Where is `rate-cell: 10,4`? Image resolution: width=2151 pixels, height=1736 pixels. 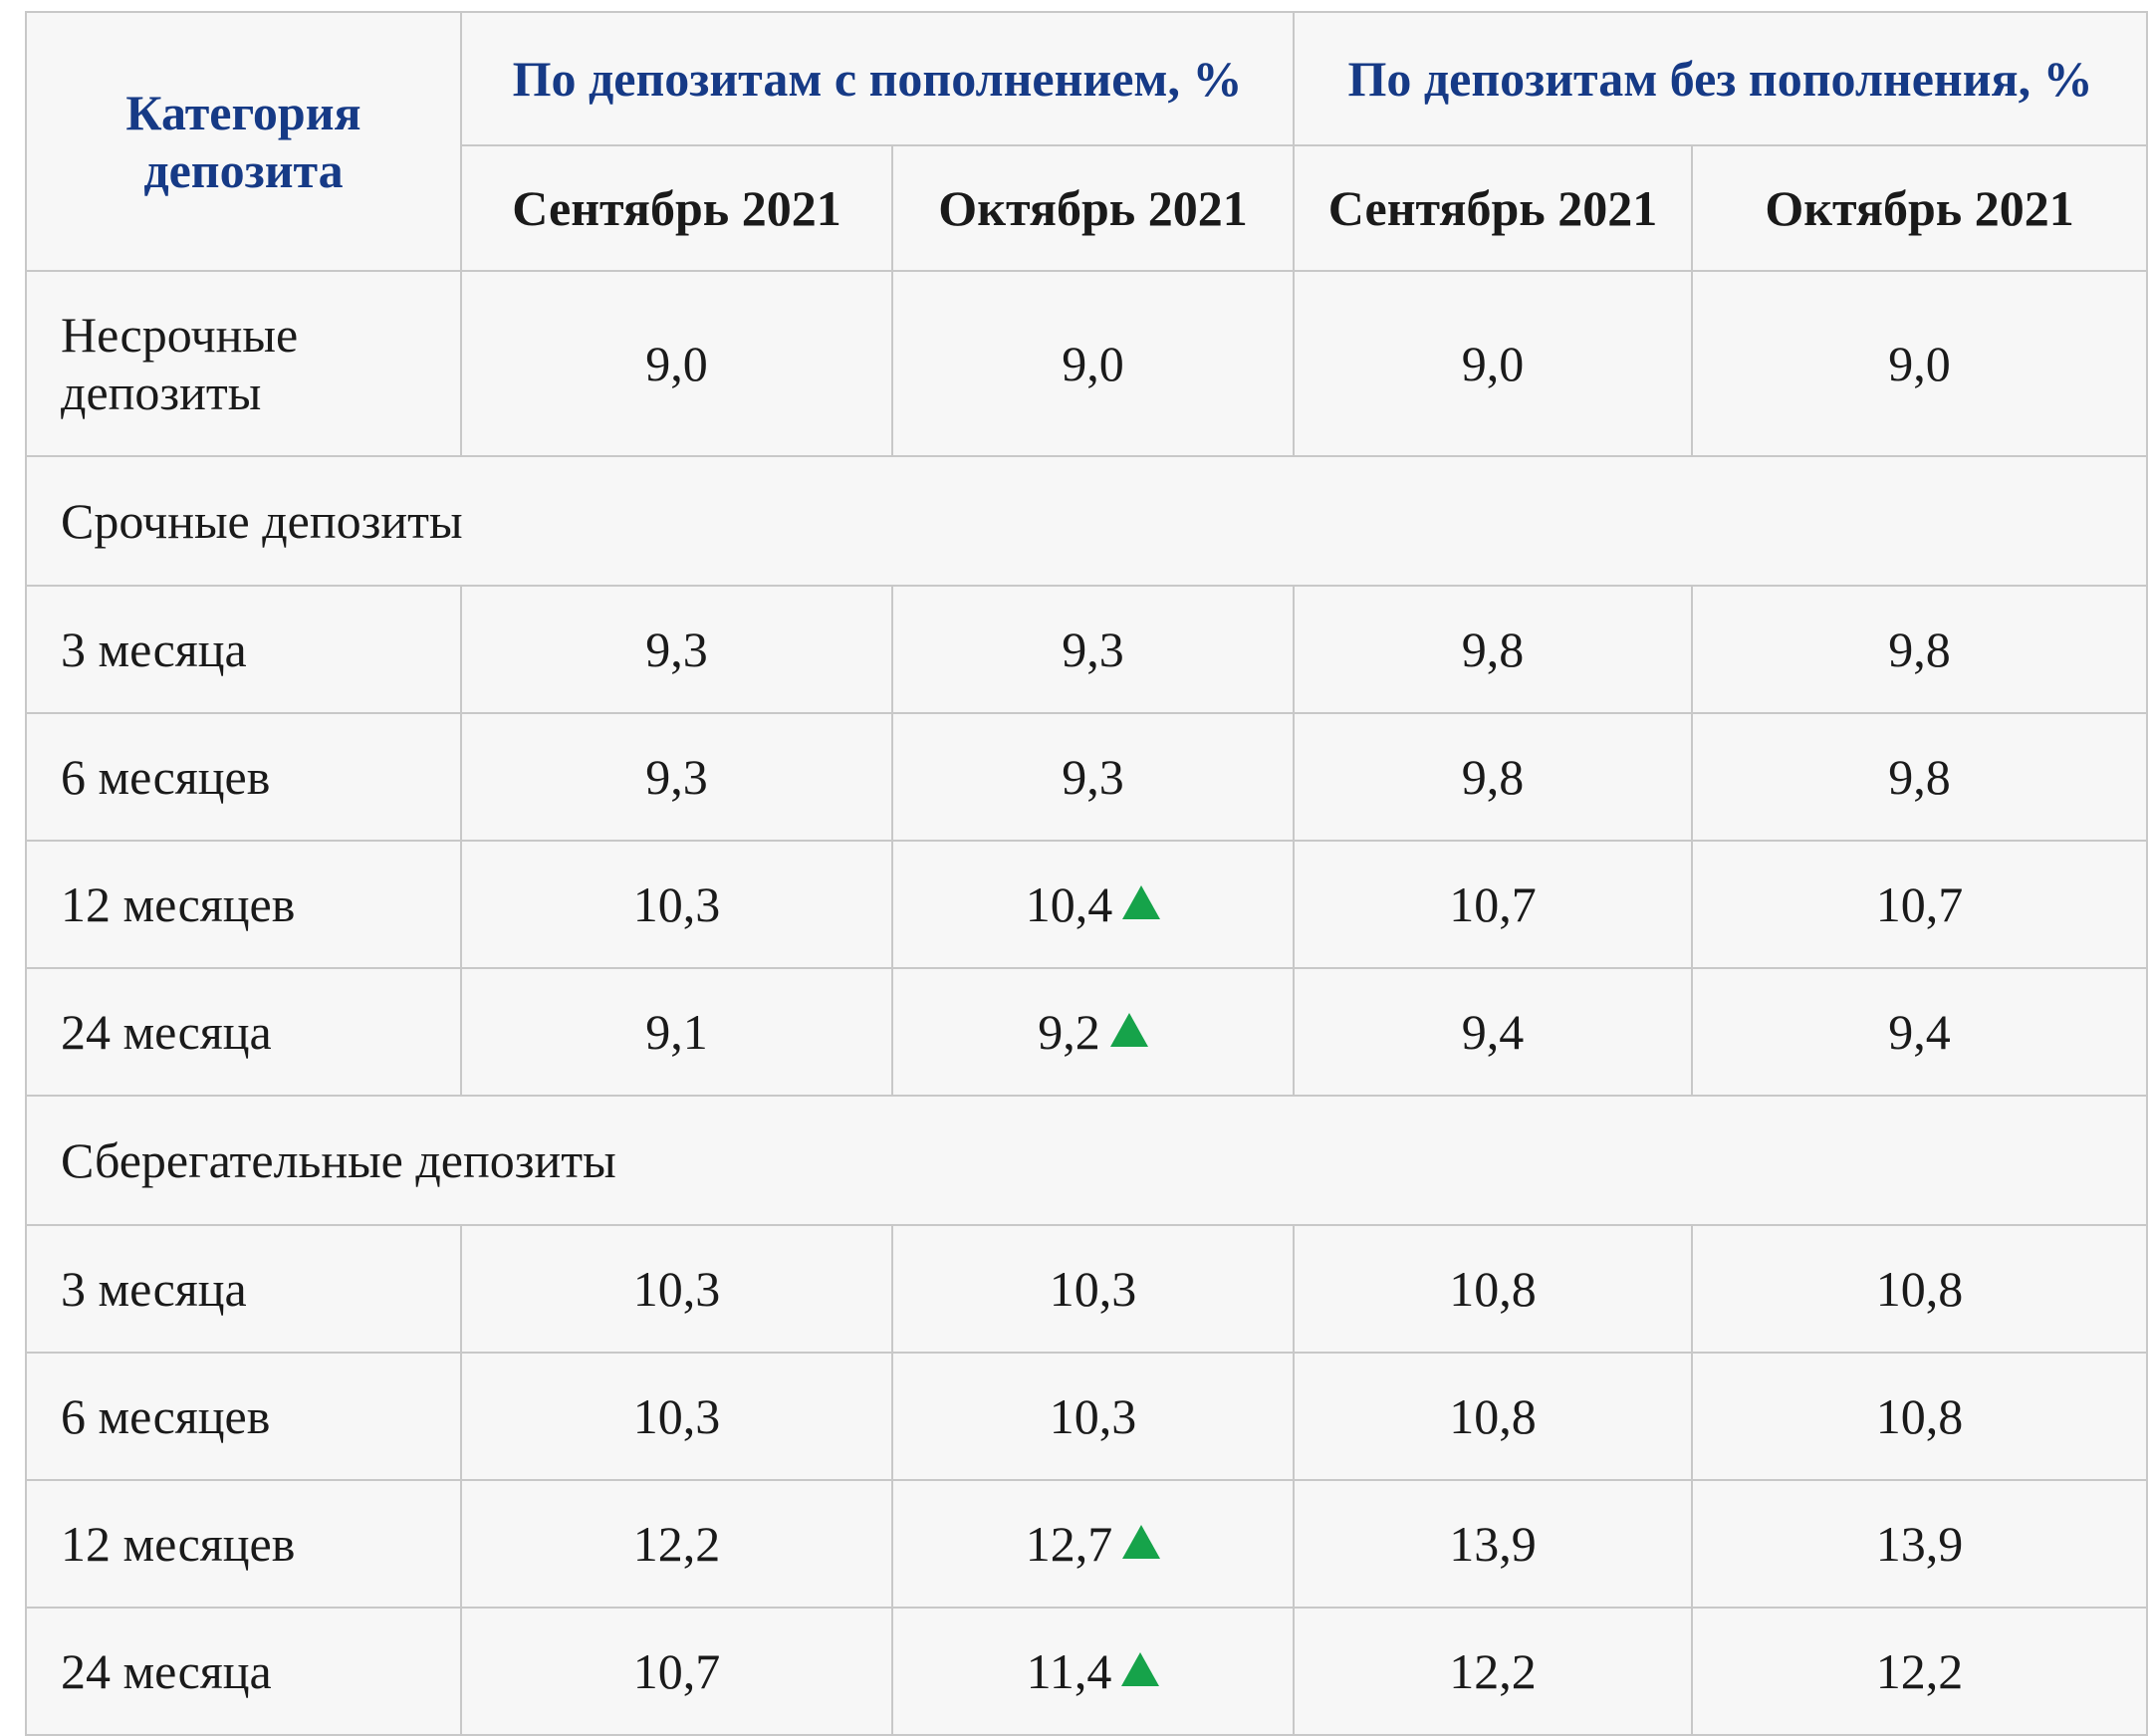
rate-cell: 10,4 is located at coordinates (1093, 905).